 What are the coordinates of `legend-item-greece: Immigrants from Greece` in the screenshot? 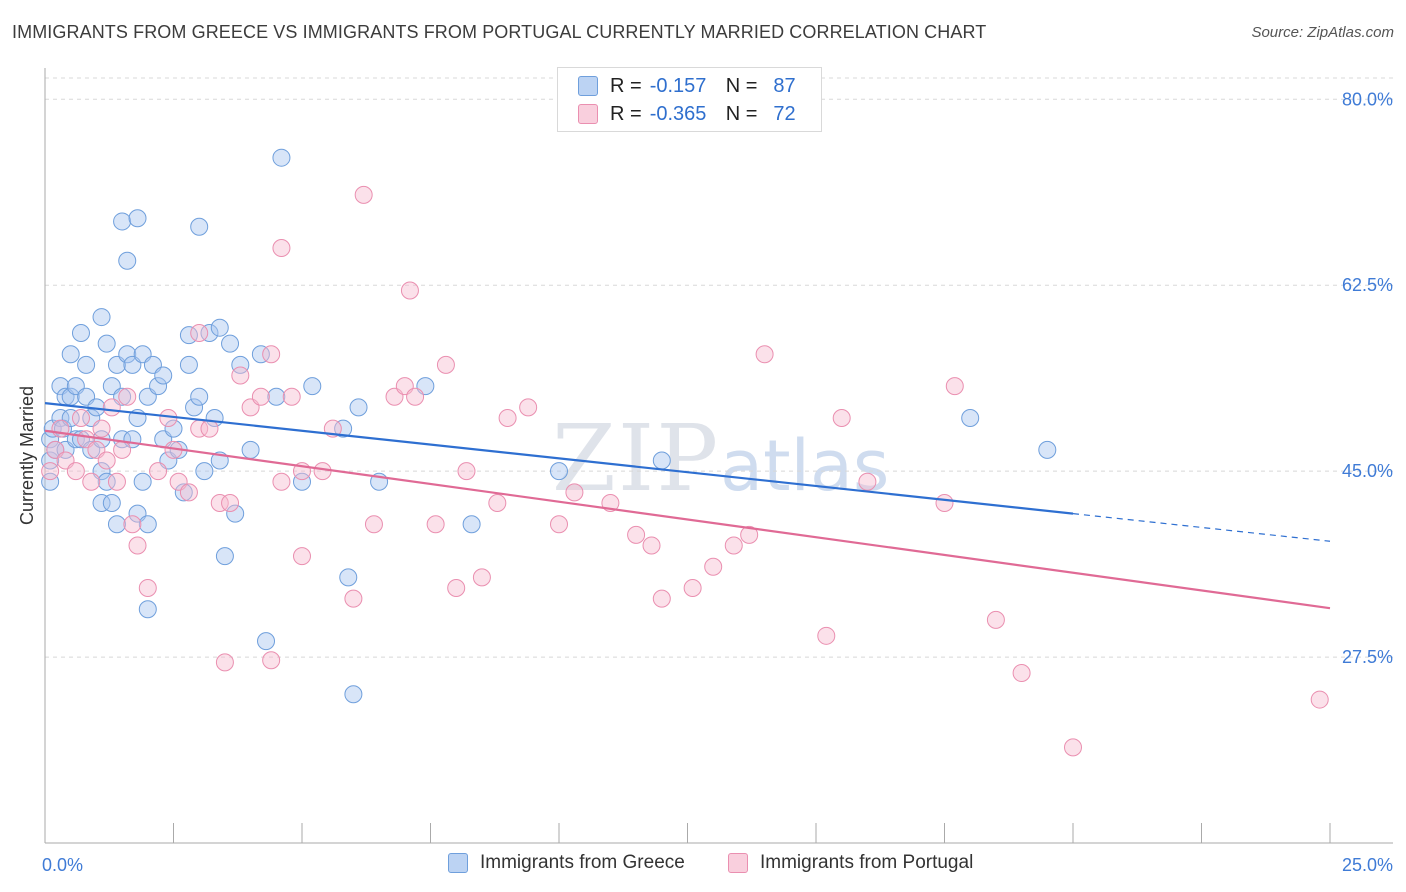 It's located at (566, 863).